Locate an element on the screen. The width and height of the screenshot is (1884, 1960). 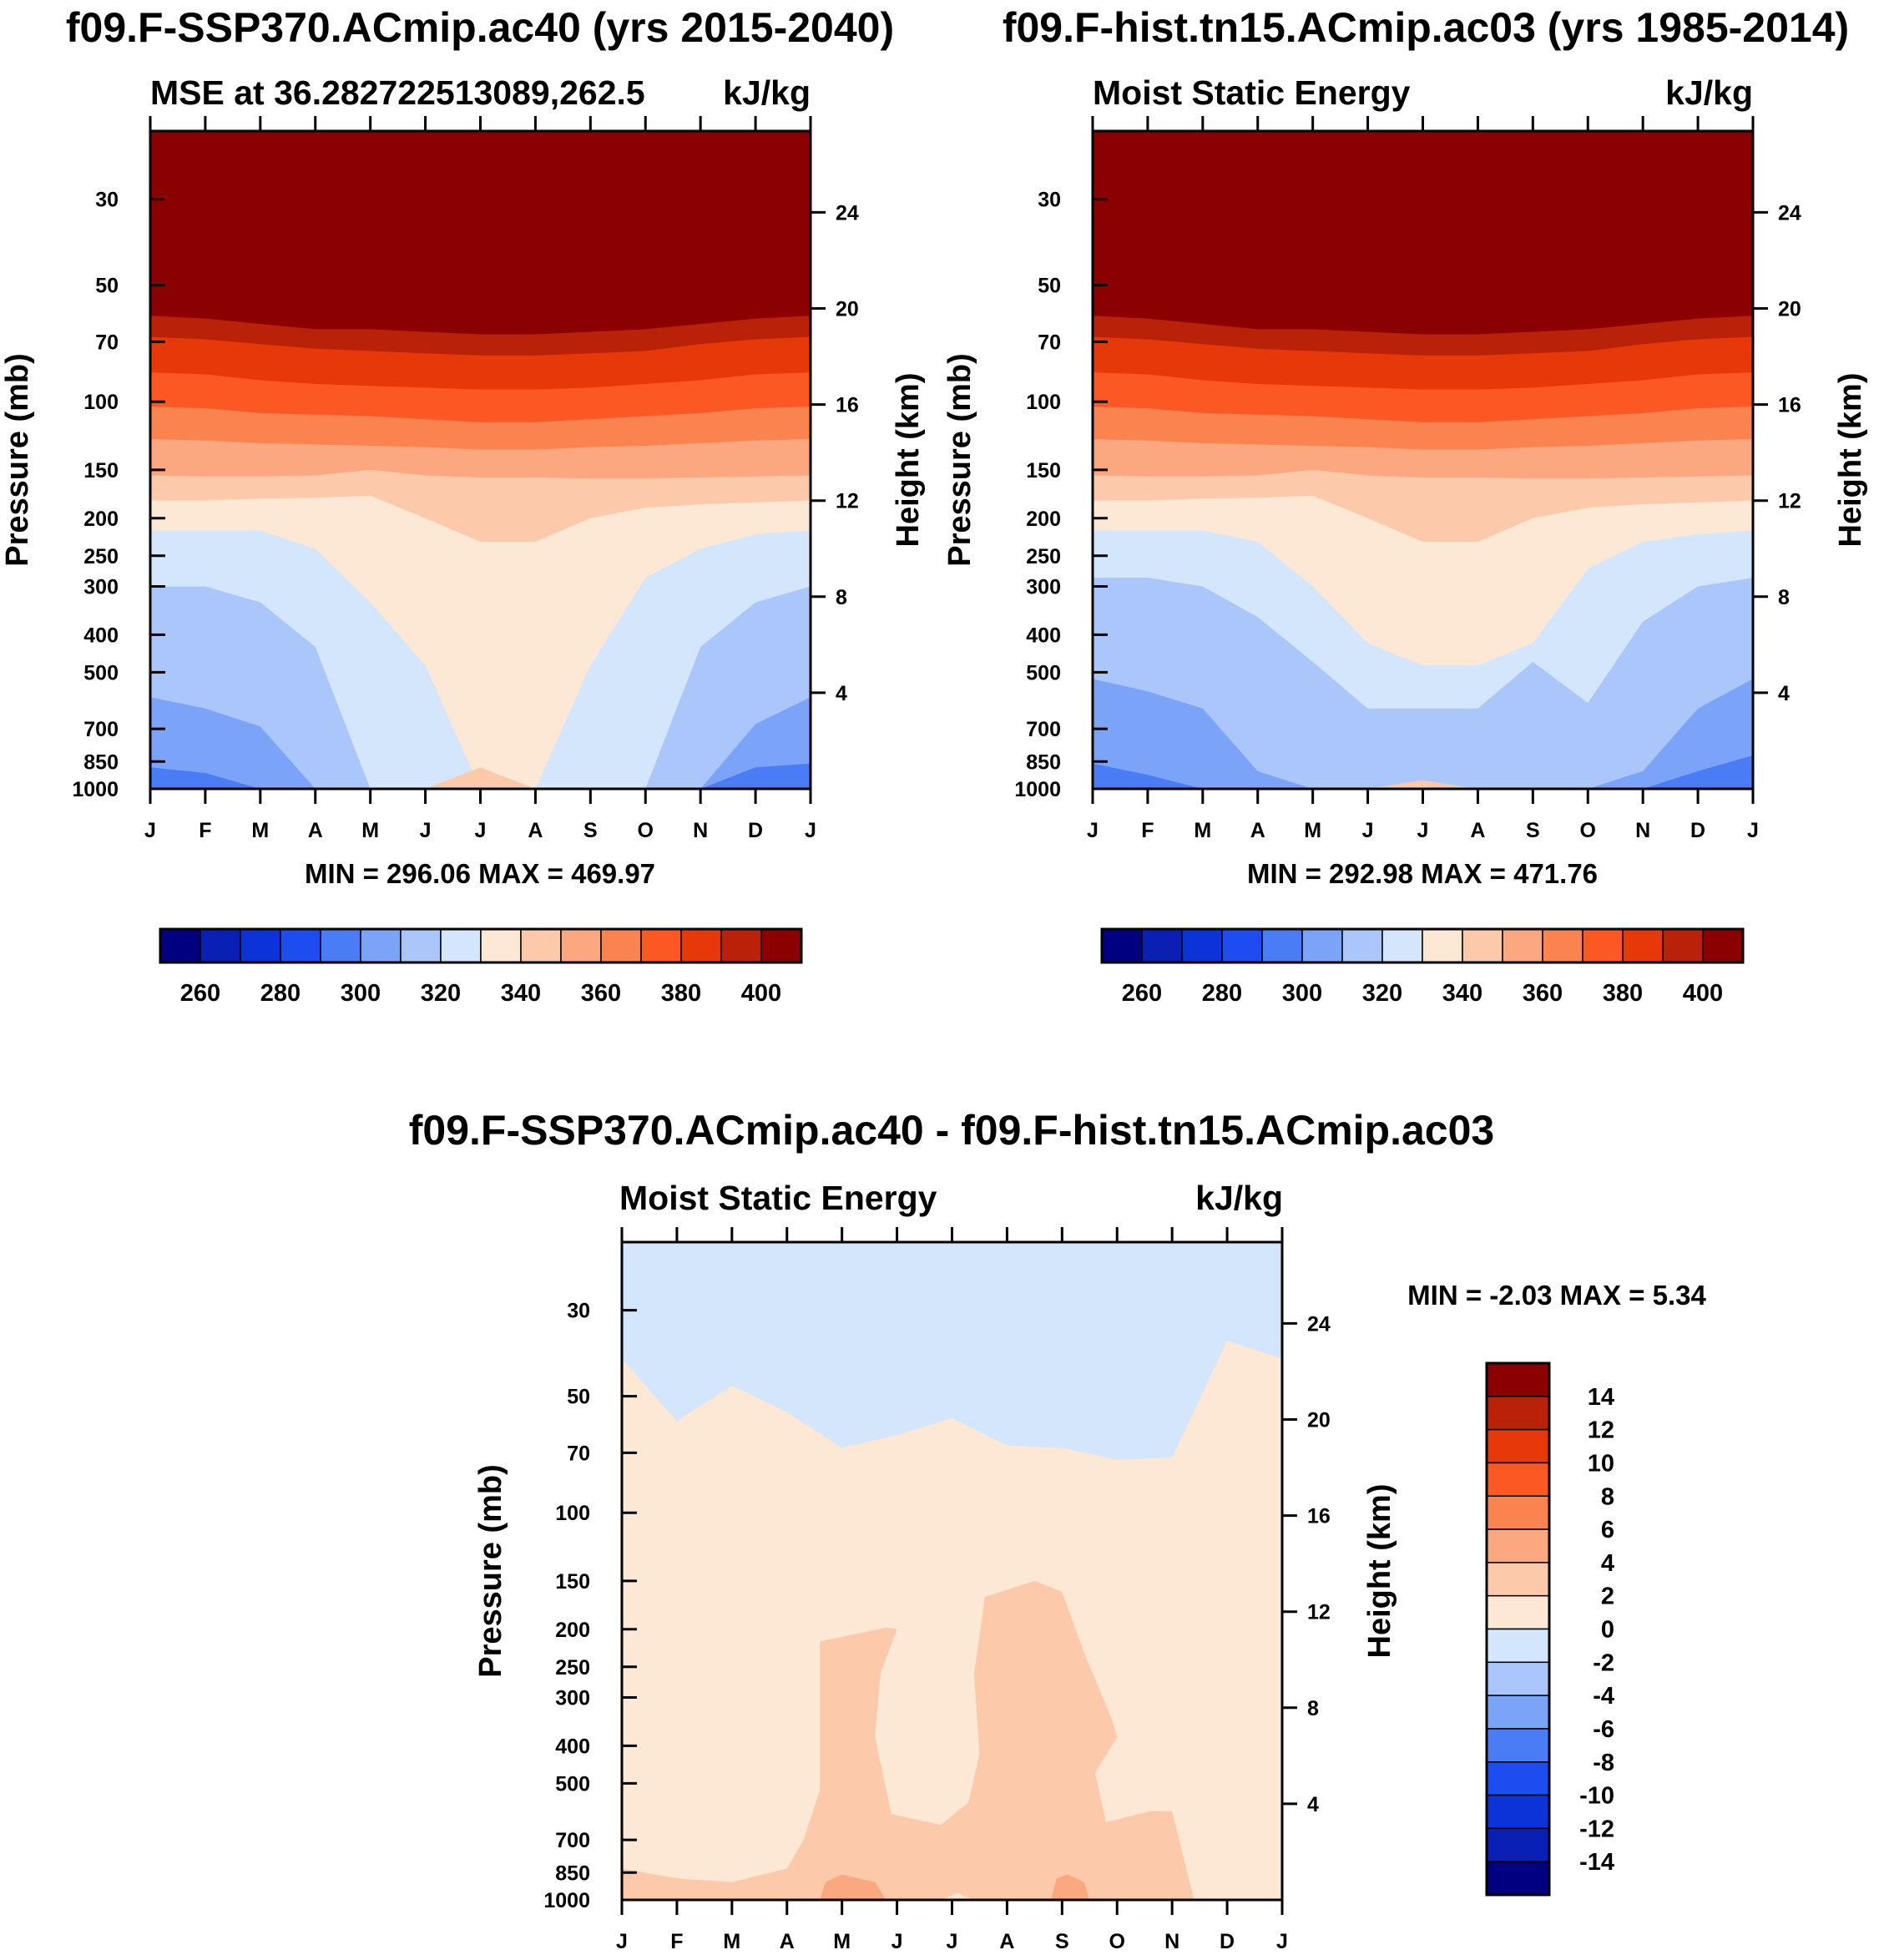
y-tick-label: 850 is located at coordinates (572, 1873).